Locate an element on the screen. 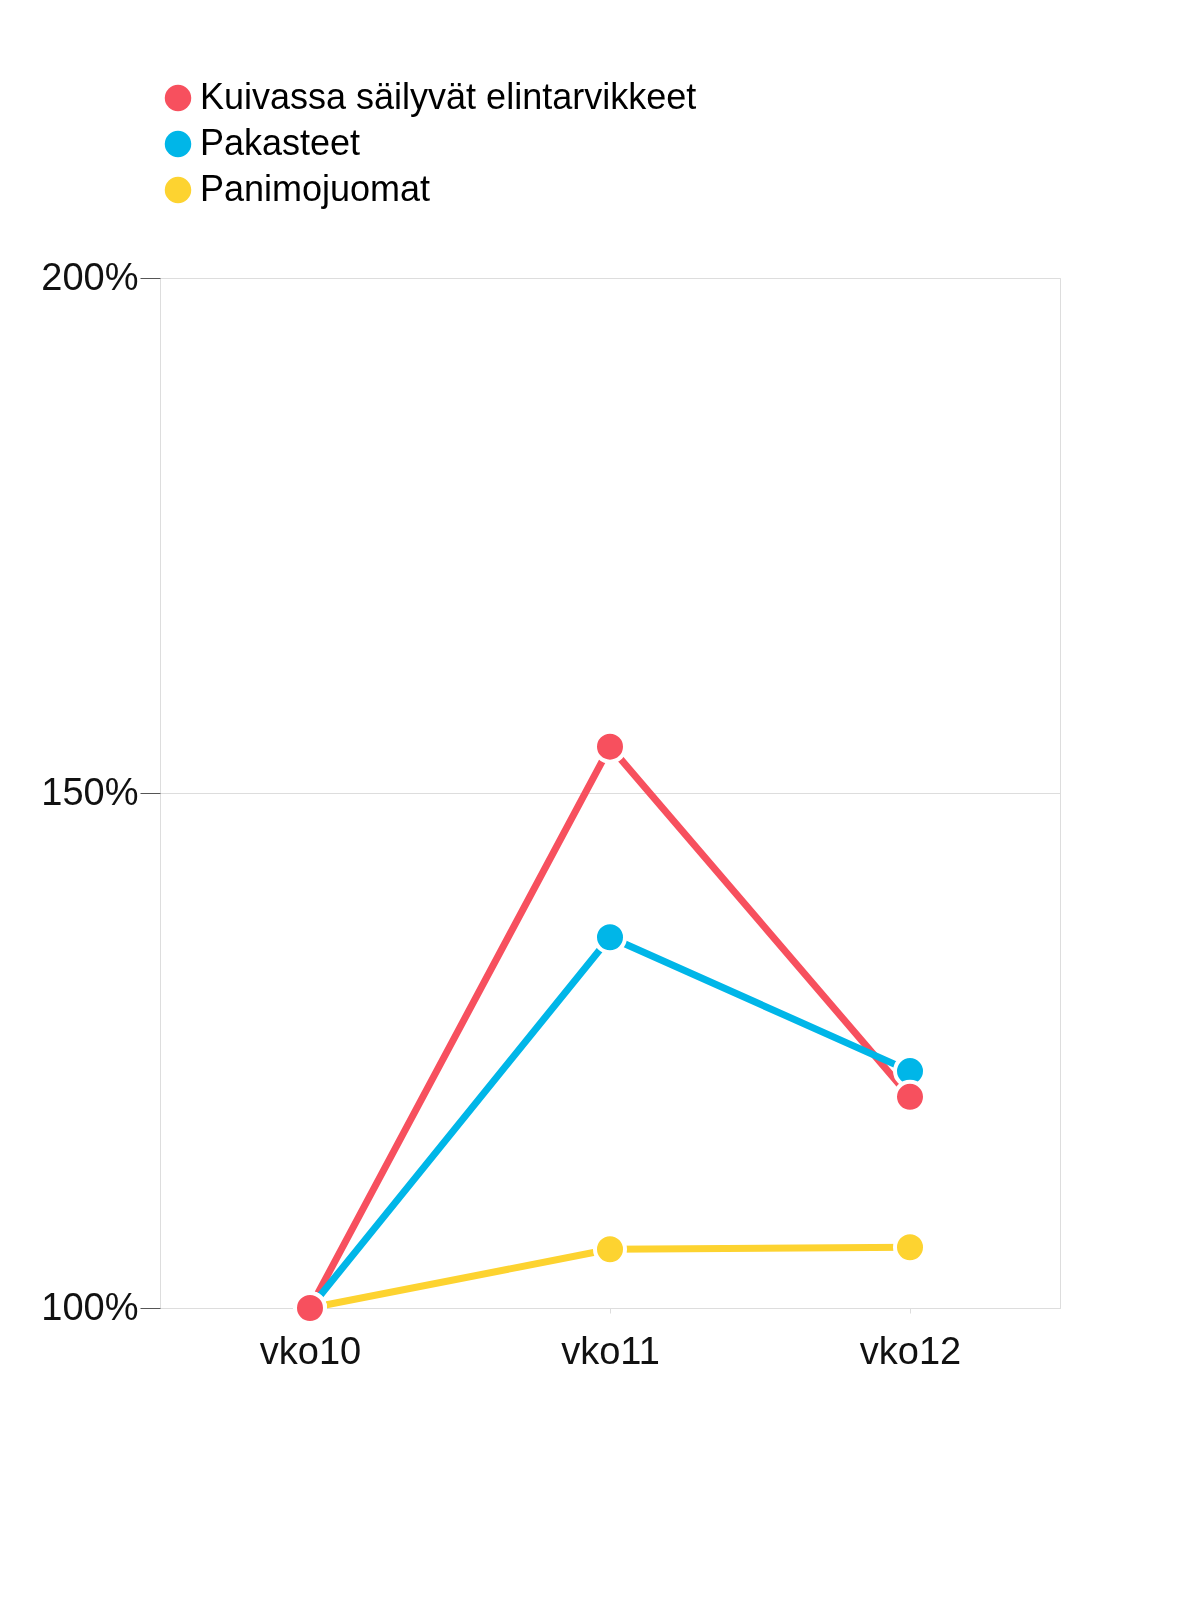 The height and width of the screenshot is (1599, 1199). y-tick-label: 100% is located at coordinates (90, 1306).